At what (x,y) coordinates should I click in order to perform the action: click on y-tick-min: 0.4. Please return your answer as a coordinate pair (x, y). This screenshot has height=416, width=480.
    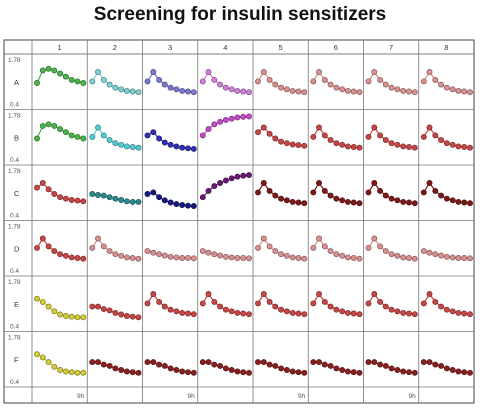
    Looking at the image, I should click on (14, 327).